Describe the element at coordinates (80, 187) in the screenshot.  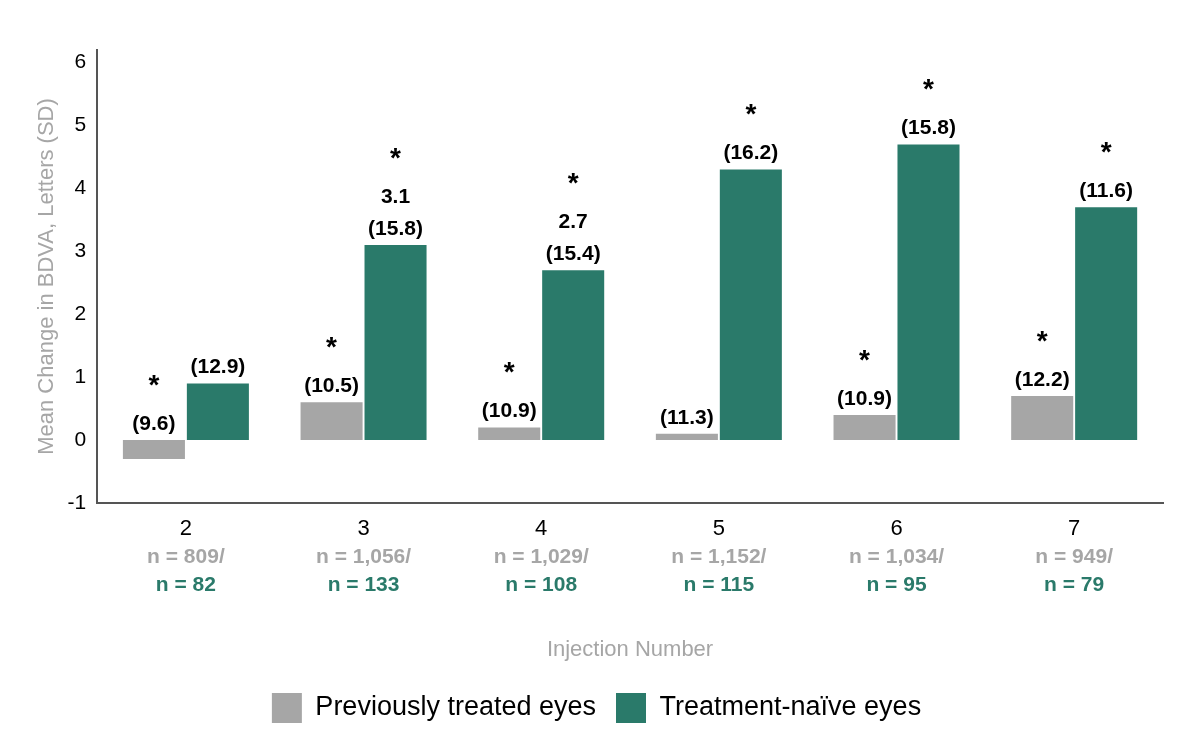
I see `y-tick-label: 4` at that location.